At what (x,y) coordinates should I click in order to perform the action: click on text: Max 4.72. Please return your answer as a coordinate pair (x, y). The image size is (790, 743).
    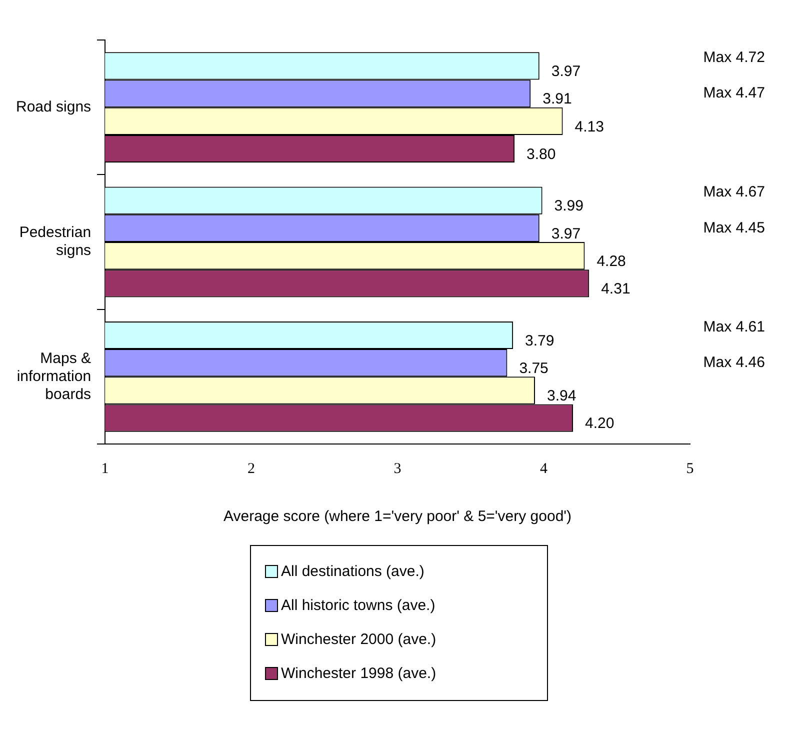
    Looking at the image, I should click on (734, 57).